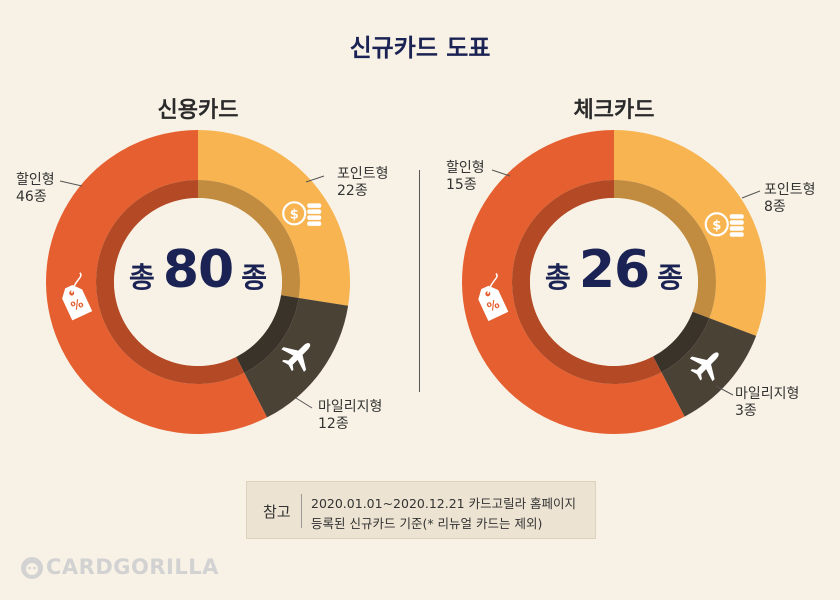 The image size is (840, 600). I want to click on check-point-label: 포인트형 8종, so click(790, 199).